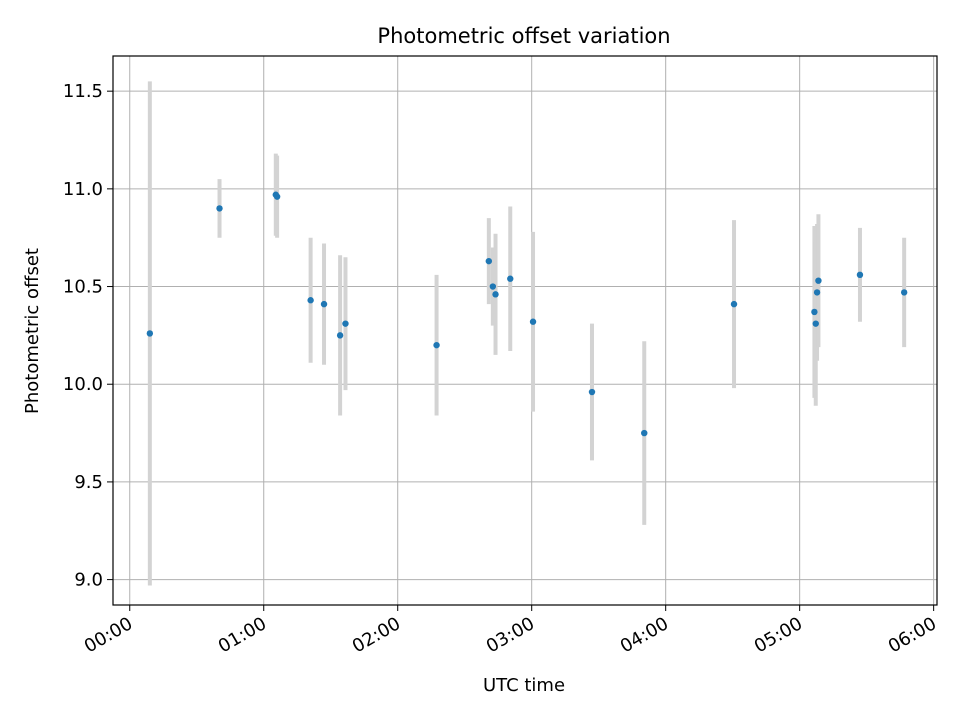  What do you see at coordinates (88, 336) in the screenshot?
I see `y-axis-ticks: 9.0 9.5 10.0 10.5 11.0 11.5` at bounding box center [88, 336].